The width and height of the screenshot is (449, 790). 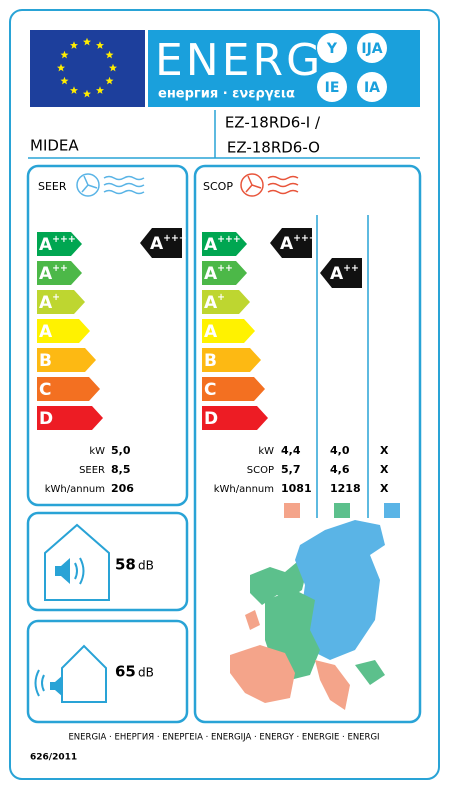 I want to click on row-value: 4,6, so click(x=340, y=469).